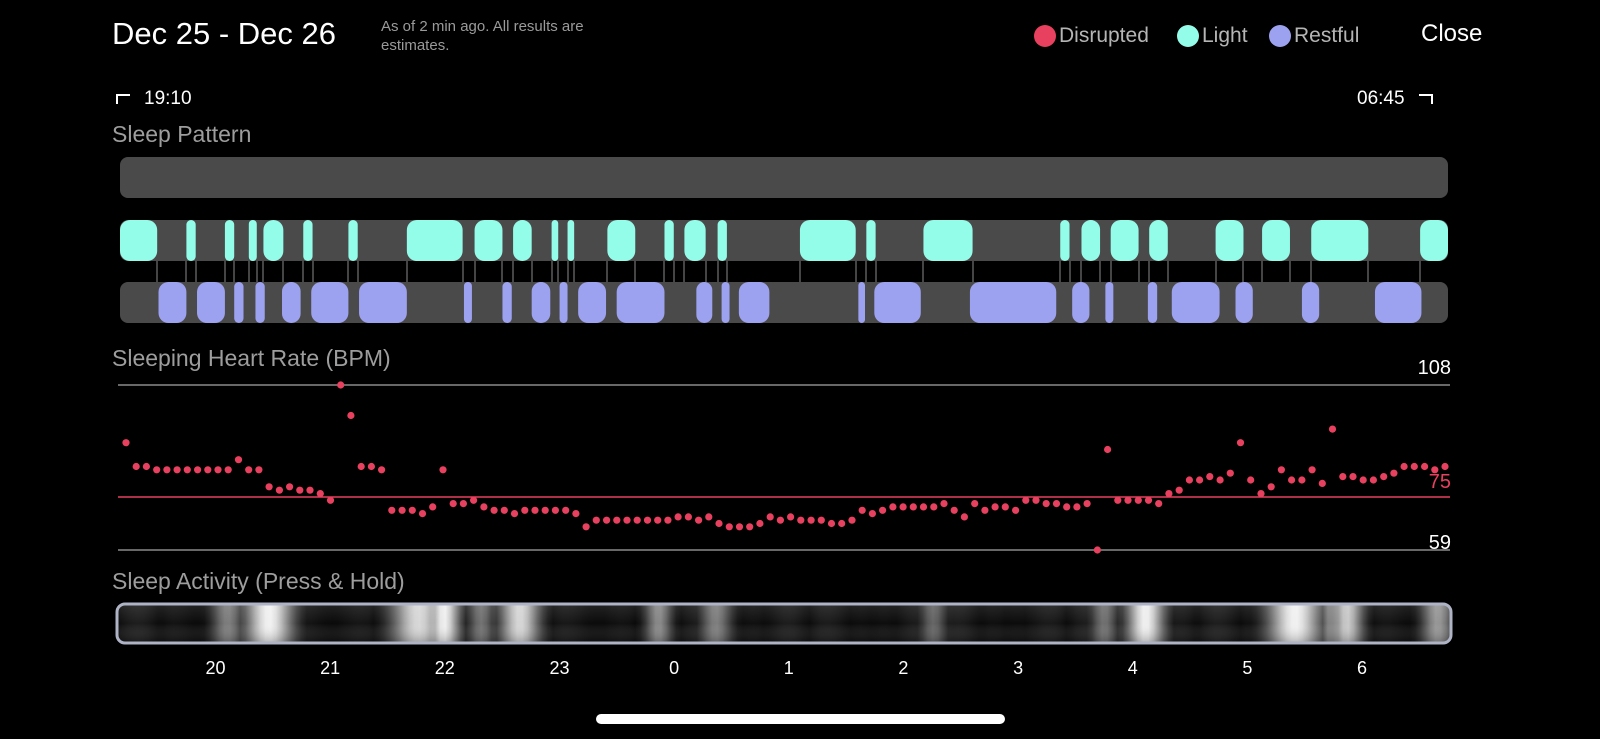 This screenshot has height=739, width=1600. What do you see at coordinates (330, 668) in the screenshot?
I see `x-tick-label: 21` at bounding box center [330, 668].